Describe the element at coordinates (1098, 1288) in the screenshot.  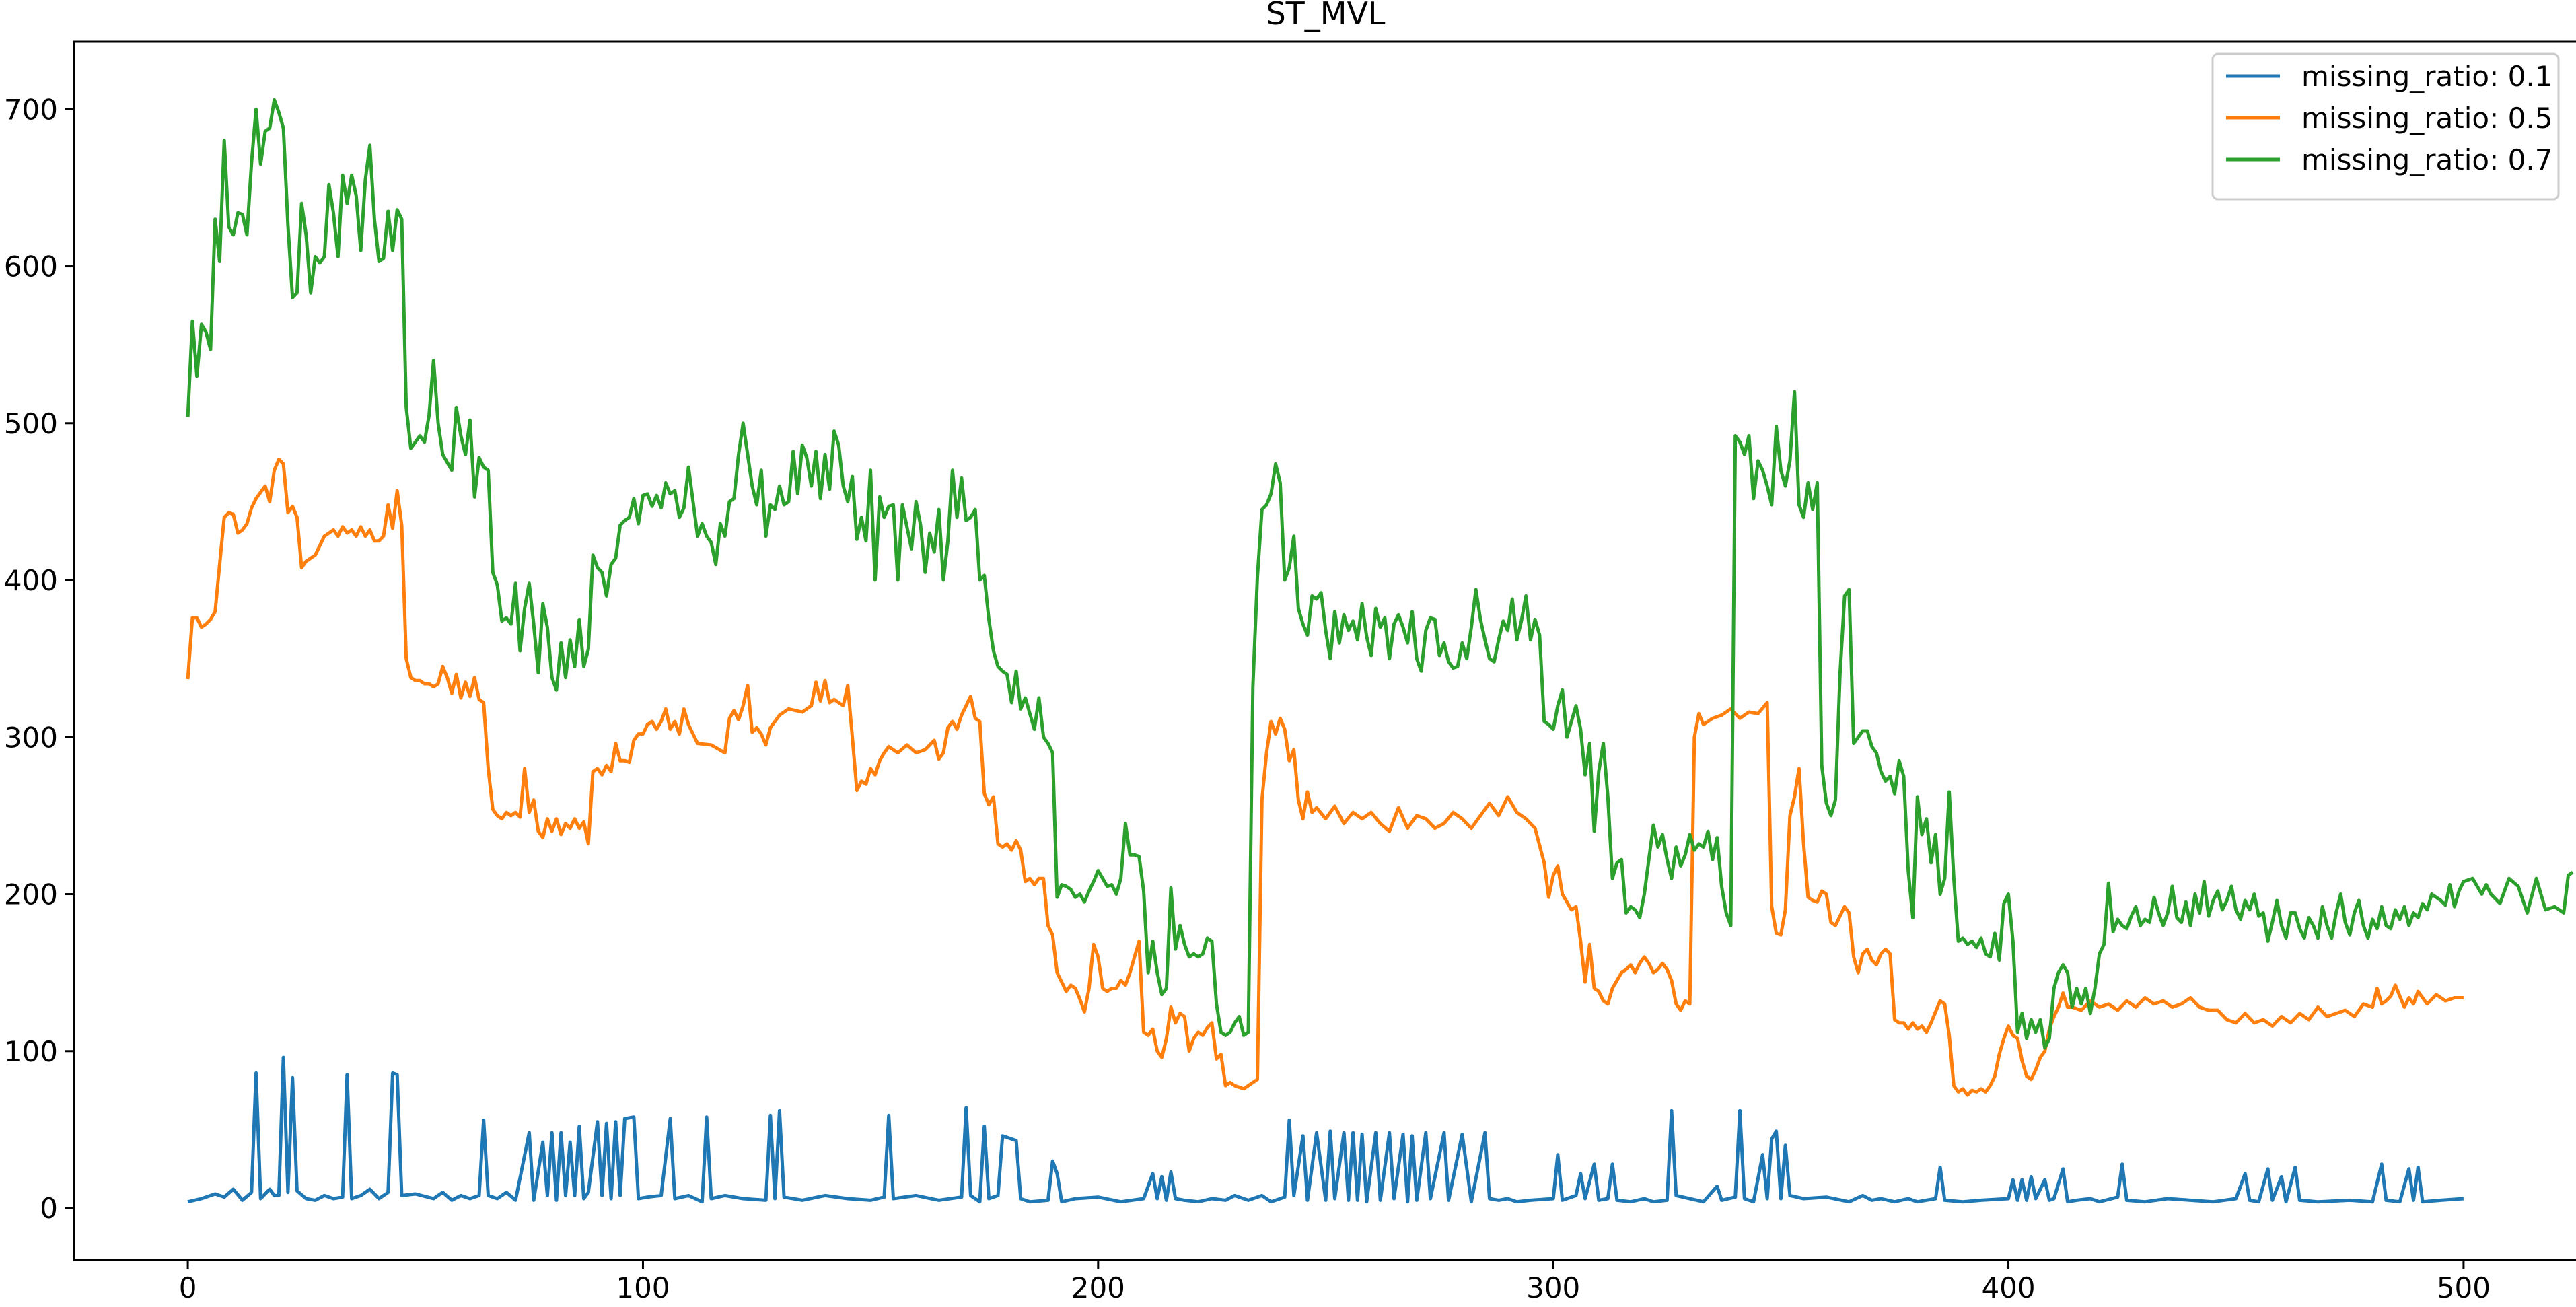
I see `x-tick-label: 200` at that location.